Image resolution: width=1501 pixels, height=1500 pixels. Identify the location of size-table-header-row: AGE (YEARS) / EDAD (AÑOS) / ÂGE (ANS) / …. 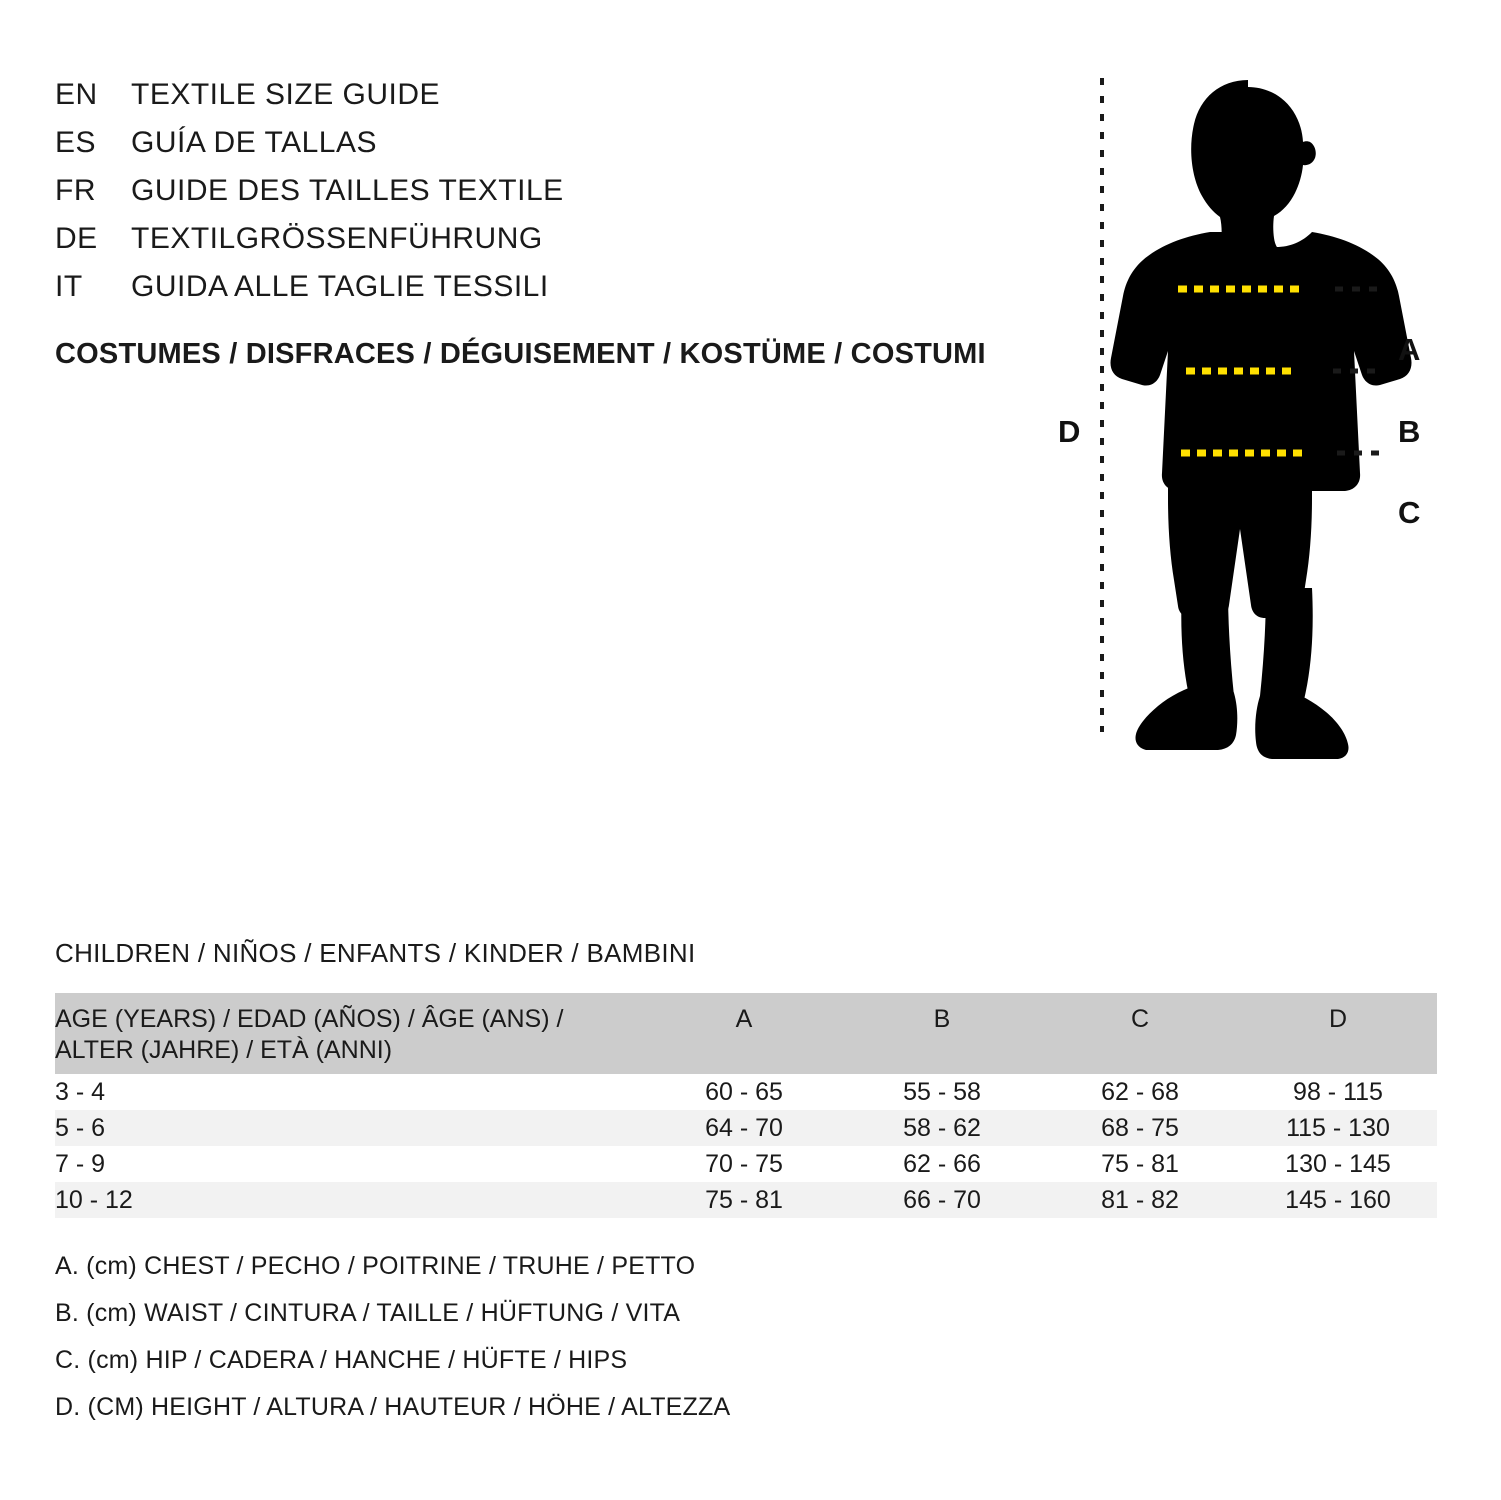
(746, 1033).